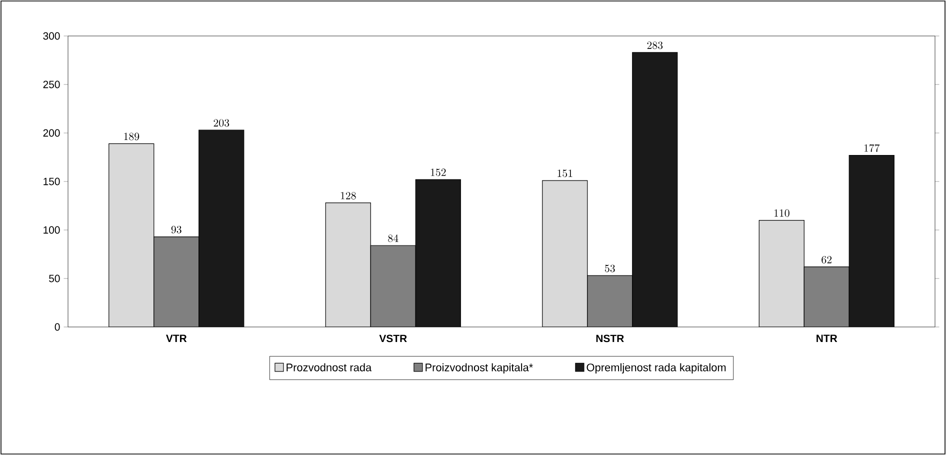 The width and height of the screenshot is (946, 455). I want to click on data-label: 151, so click(565, 174).